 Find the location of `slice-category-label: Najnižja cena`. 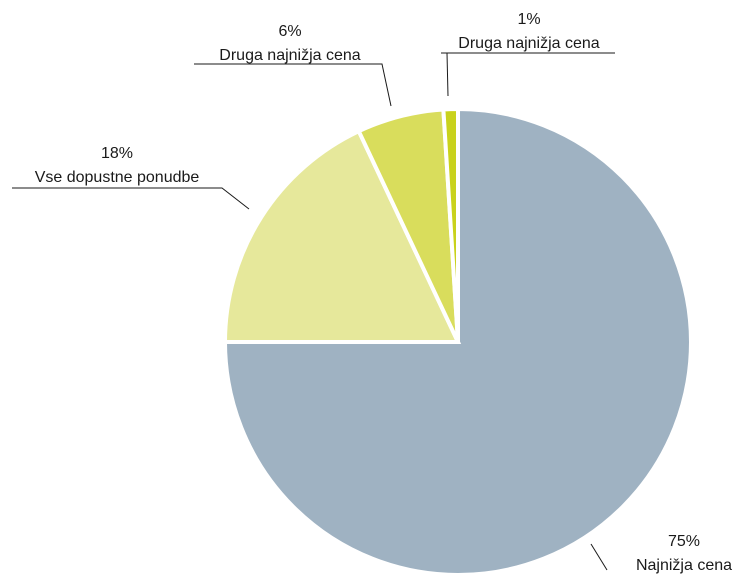

slice-category-label: Najnižja cena is located at coordinates (684, 565).